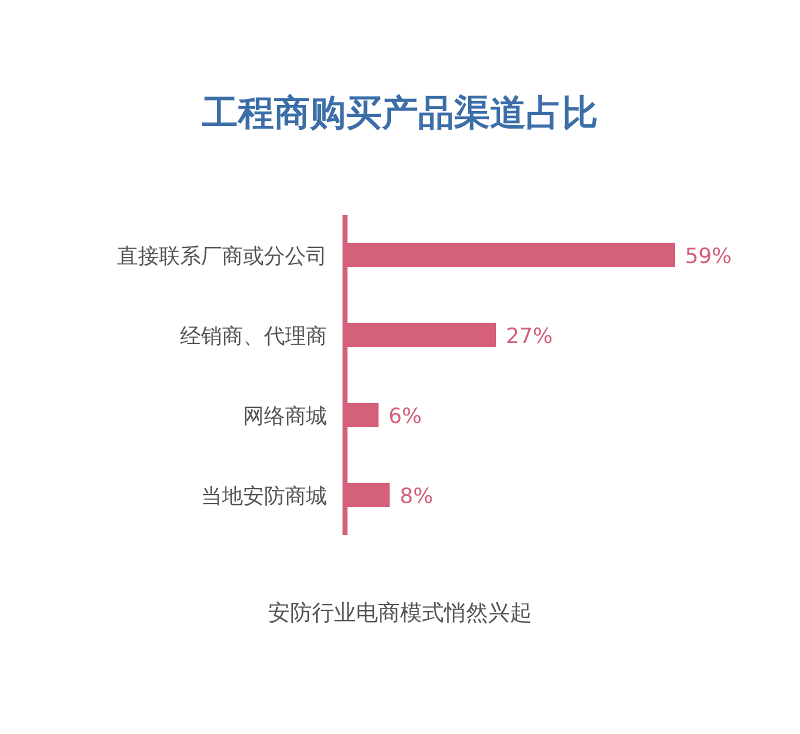  I want to click on text: 安防行业电商模式悄然兴起, so click(400, 613).